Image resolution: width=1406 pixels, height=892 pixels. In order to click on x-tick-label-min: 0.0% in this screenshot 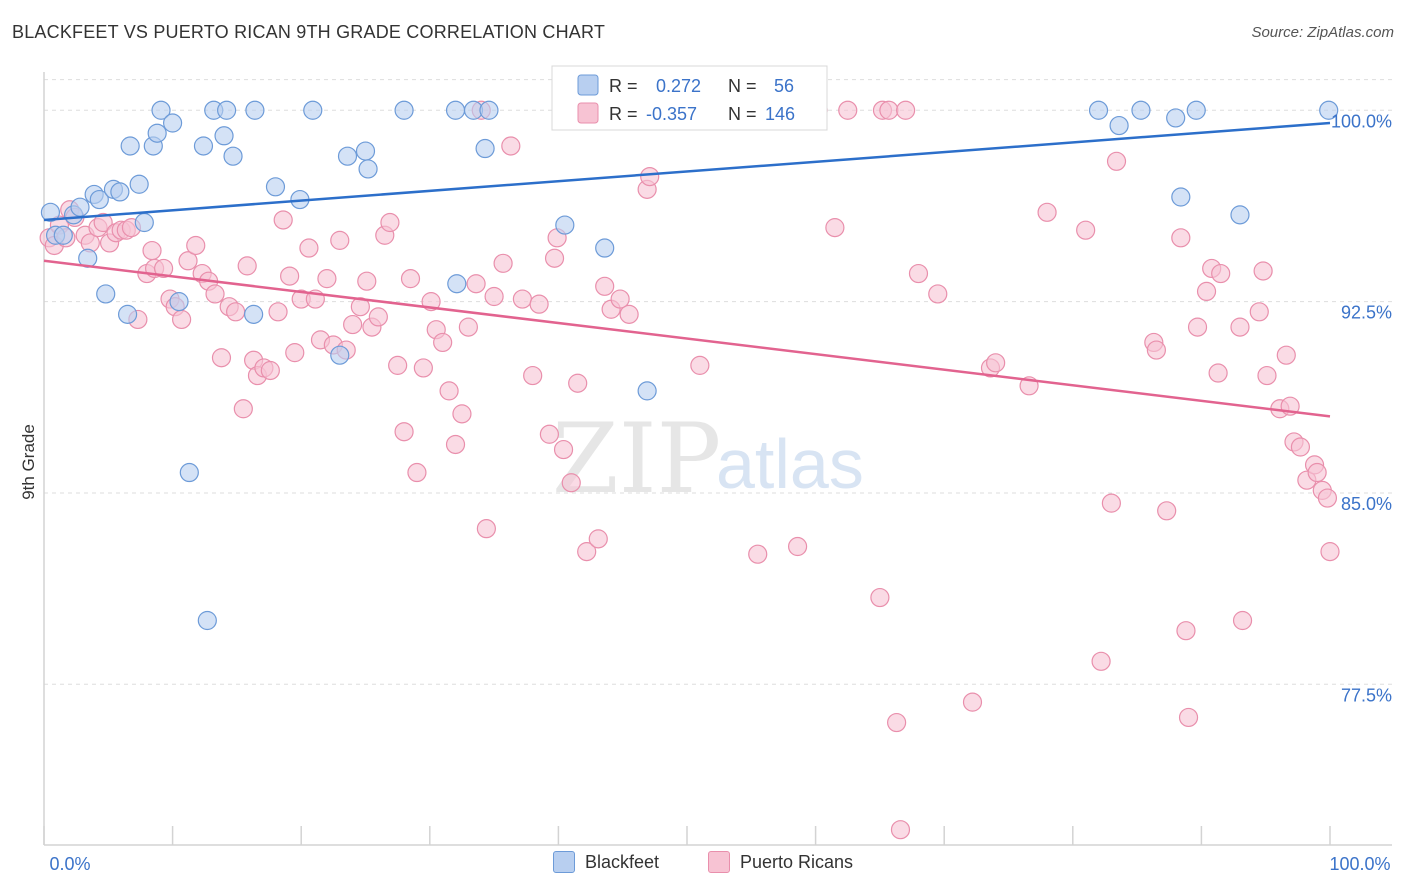, I will do `click(69, 864)`.